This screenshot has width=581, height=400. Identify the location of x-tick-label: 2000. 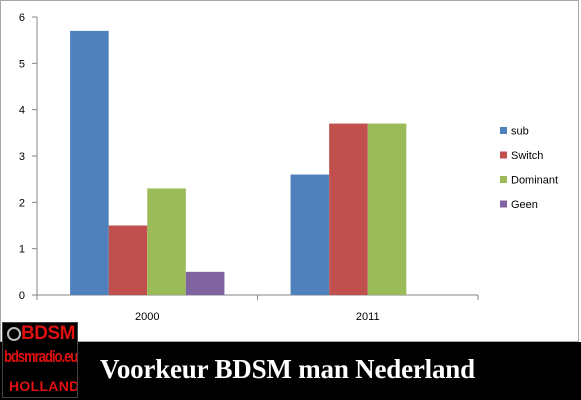
(147, 317).